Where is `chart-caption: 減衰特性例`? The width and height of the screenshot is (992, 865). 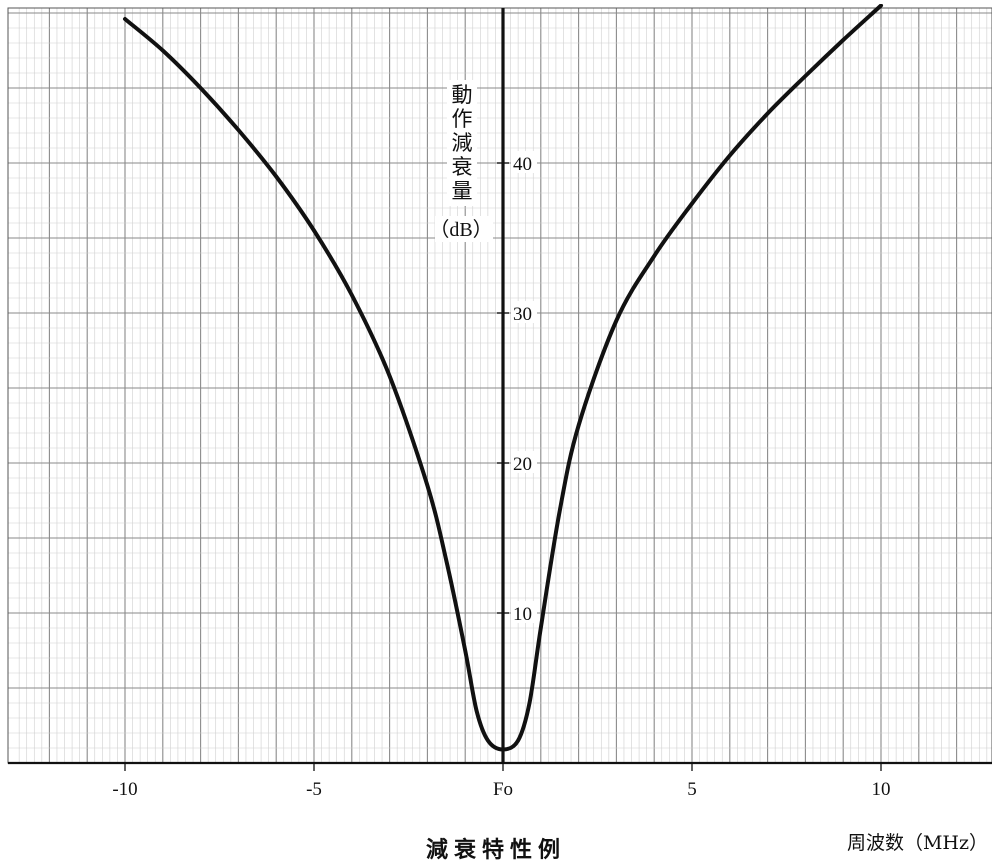
chart-caption: 減衰特性例 is located at coordinates (495, 850).